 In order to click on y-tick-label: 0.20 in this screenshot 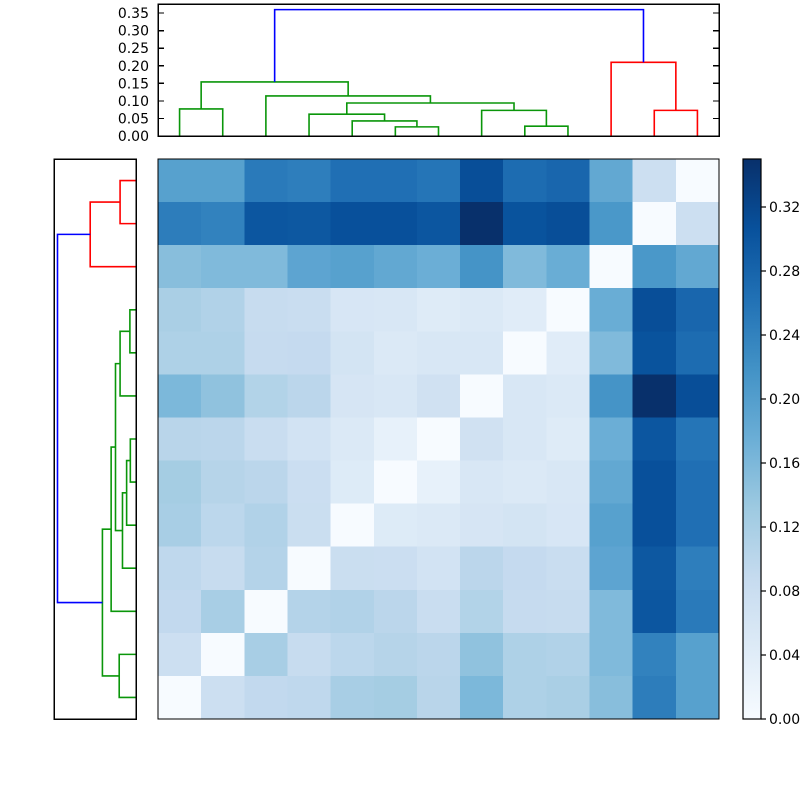, I will do `click(133, 67)`.